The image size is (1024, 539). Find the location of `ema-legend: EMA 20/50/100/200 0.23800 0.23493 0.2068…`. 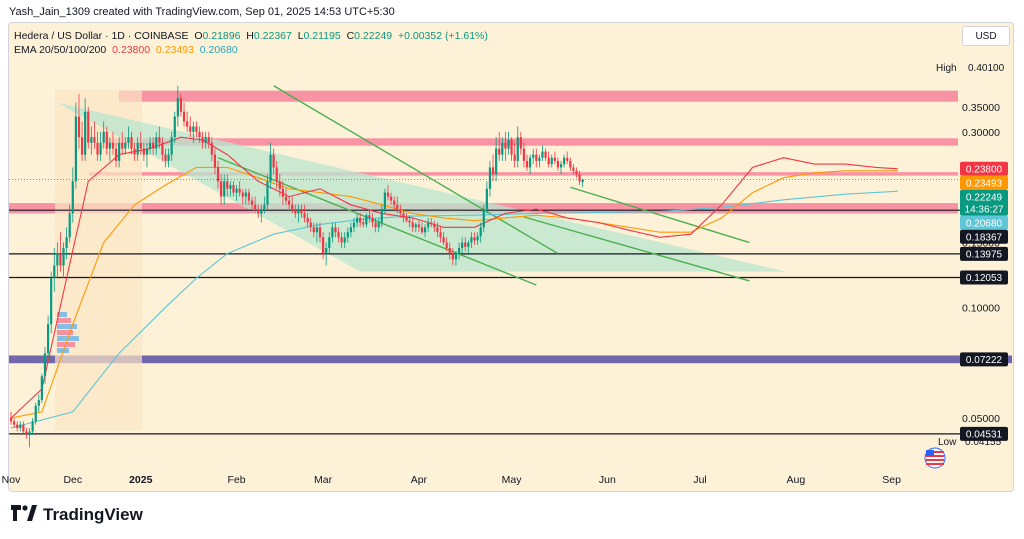

ema-legend: EMA 20/50/100/200 0.23800 0.23493 0.2068… is located at coordinates (126, 50).